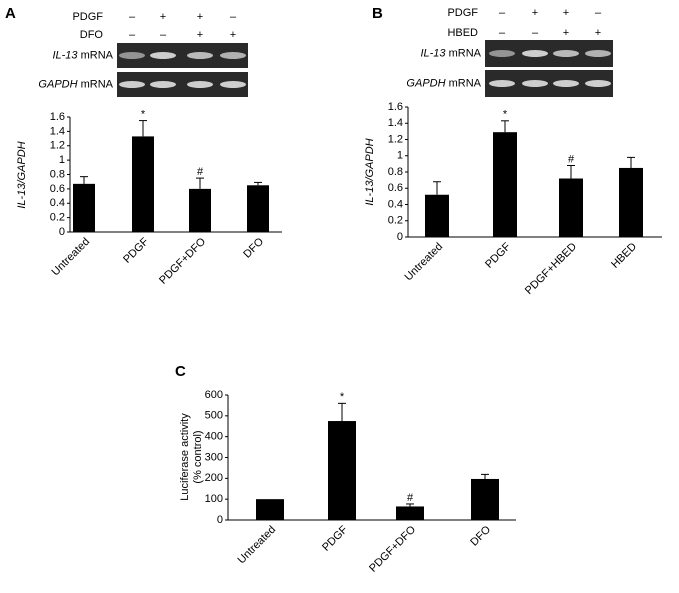 The width and height of the screenshot is (679, 593). Describe the element at coordinates (57, 131) in the screenshot. I see `y-tick-label: 1.4` at that location.